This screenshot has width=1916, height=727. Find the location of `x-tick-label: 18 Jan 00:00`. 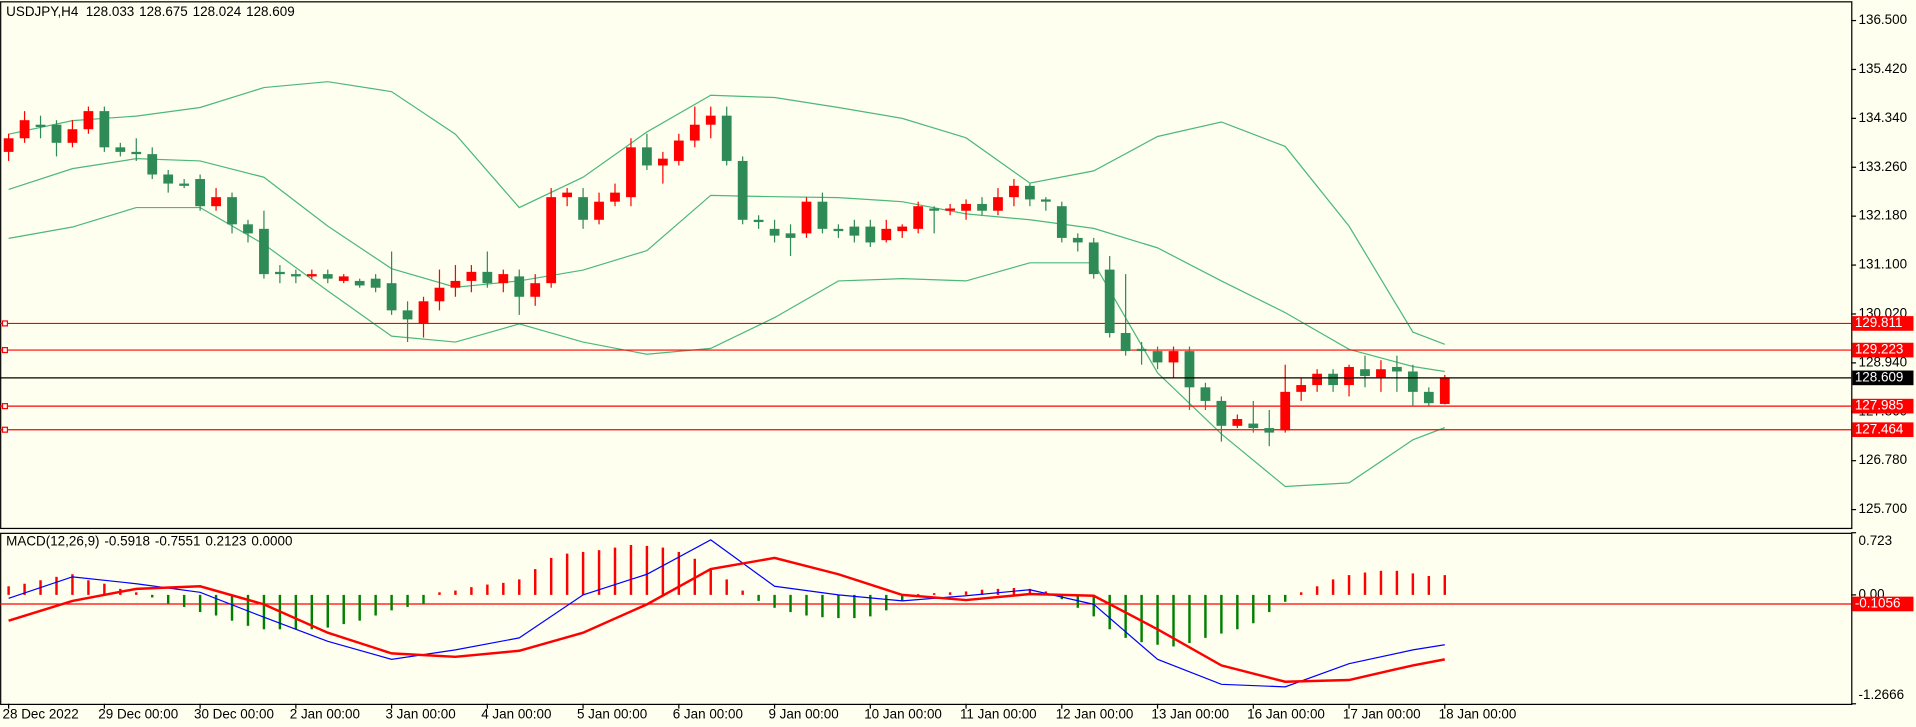

x-tick-label: 18 Jan 00:00 is located at coordinates (1478, 713).